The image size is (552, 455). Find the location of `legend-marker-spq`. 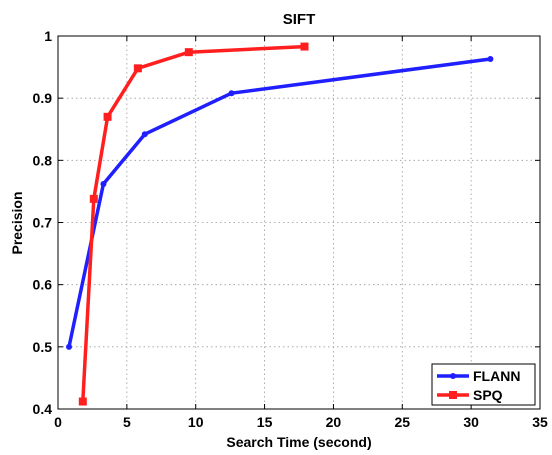

legend-marker-spq is located at coordinates (453, 395).